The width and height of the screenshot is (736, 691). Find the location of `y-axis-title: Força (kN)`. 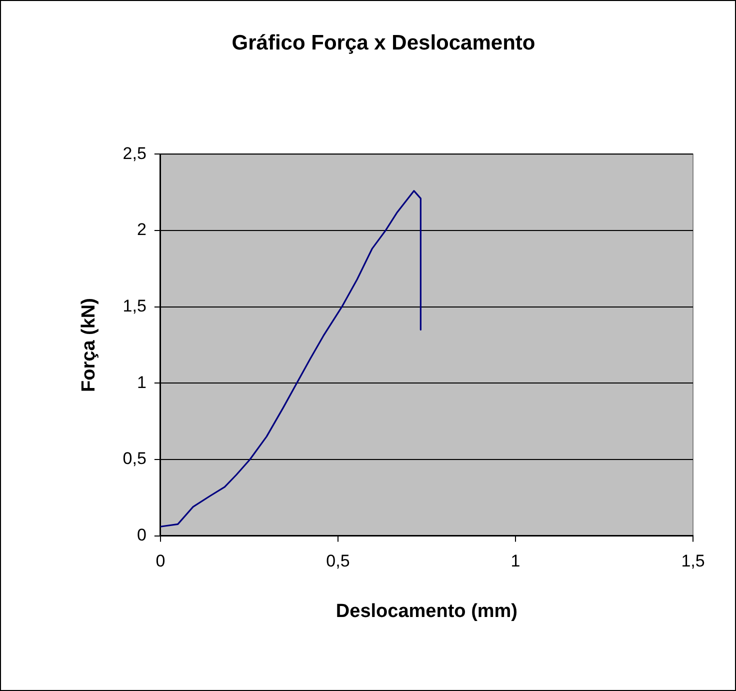

y-axis-title: Força (kN) is located at coordinates (89, 345).